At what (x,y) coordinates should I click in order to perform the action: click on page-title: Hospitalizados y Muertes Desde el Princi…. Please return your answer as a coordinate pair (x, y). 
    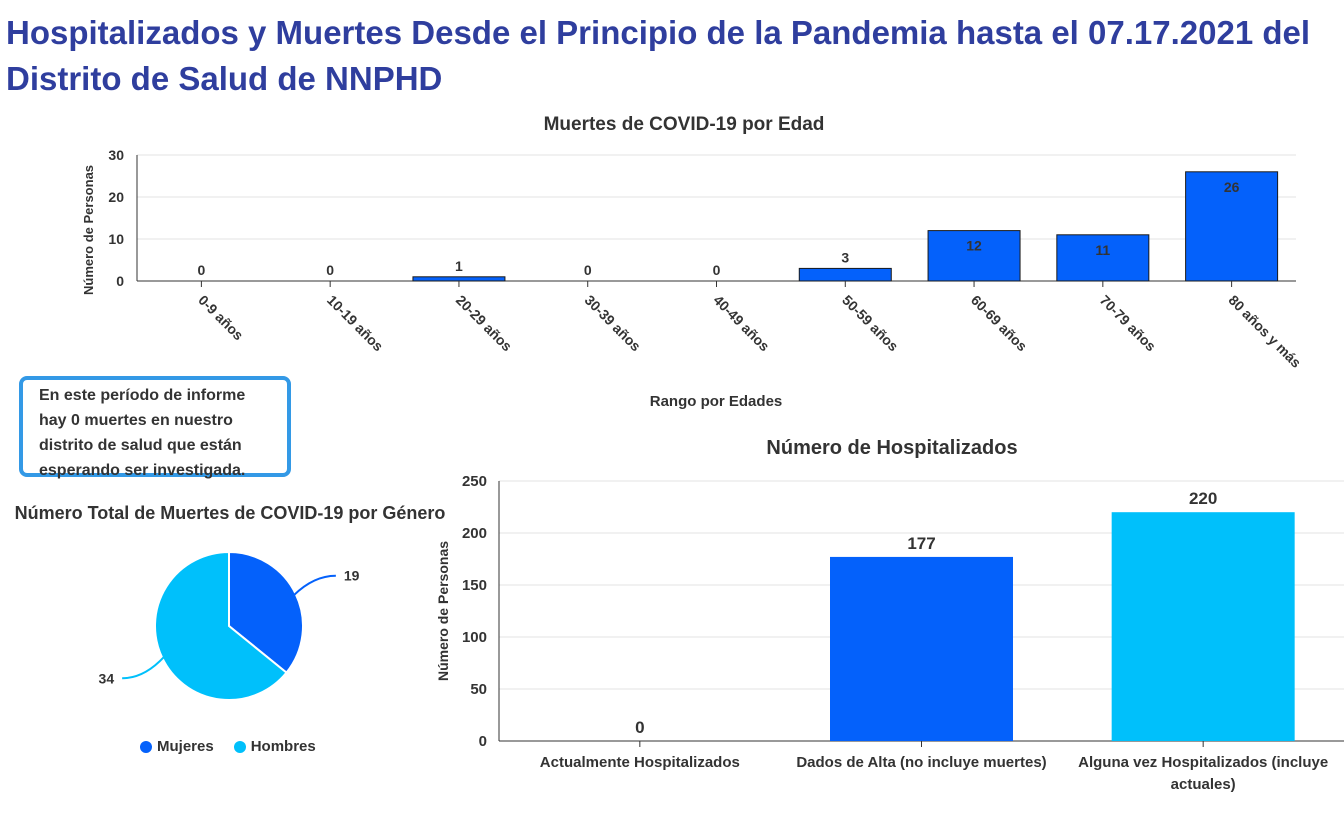
    Looking at the image, I should click on (658, 55).